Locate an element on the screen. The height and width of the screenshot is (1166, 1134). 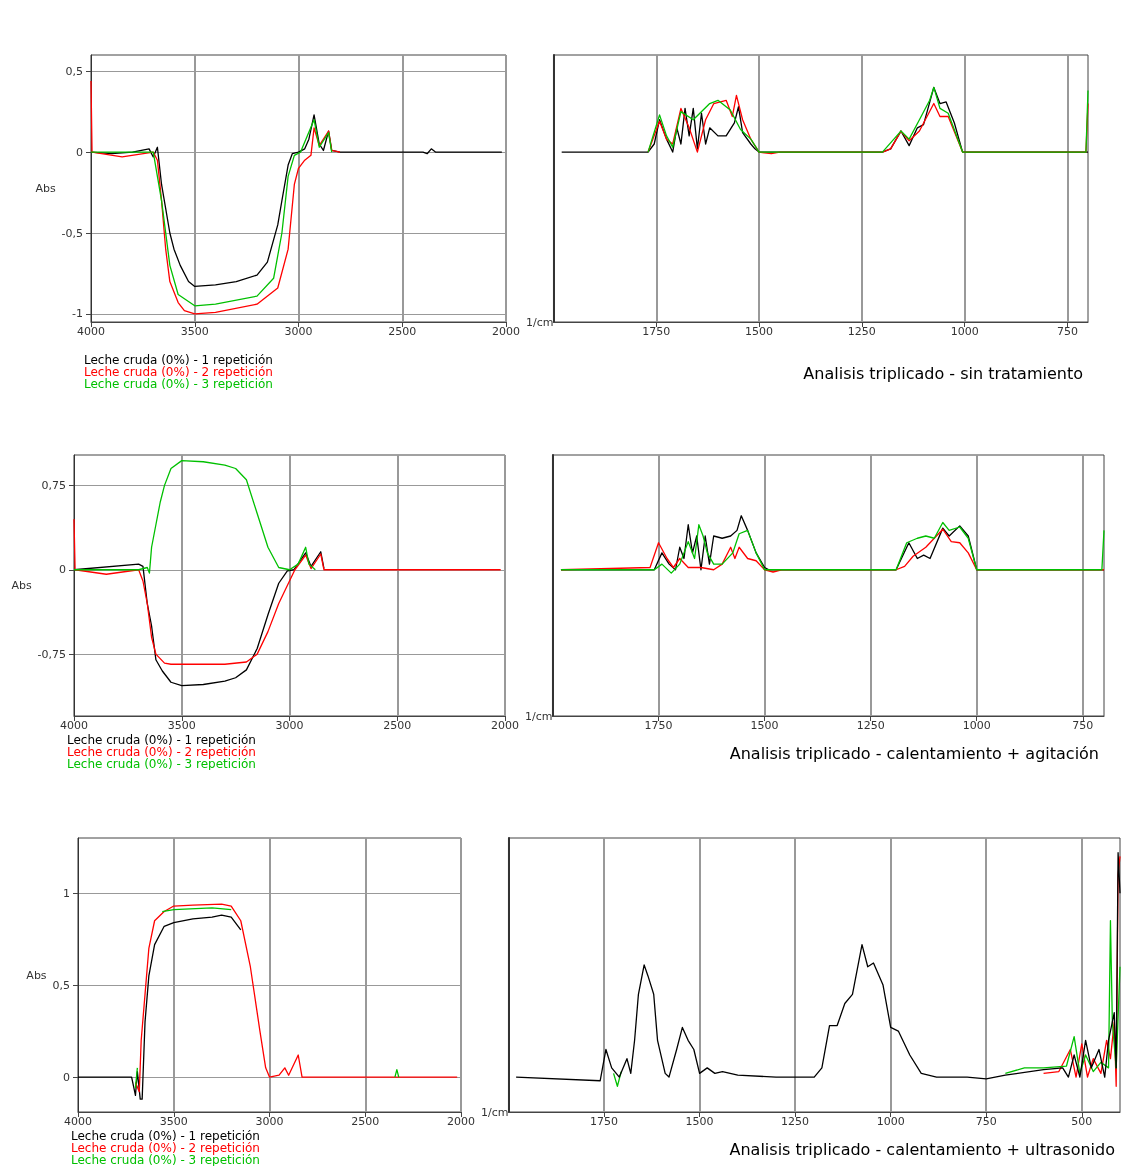
y-tick-label: -0,75 is located at coordinates (51, 654).